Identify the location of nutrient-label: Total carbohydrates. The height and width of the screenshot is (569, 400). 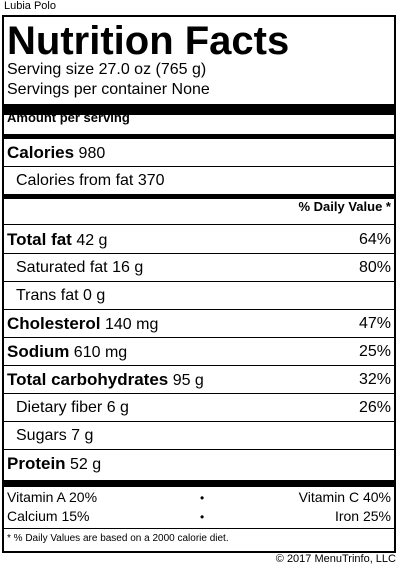
(88, 379).